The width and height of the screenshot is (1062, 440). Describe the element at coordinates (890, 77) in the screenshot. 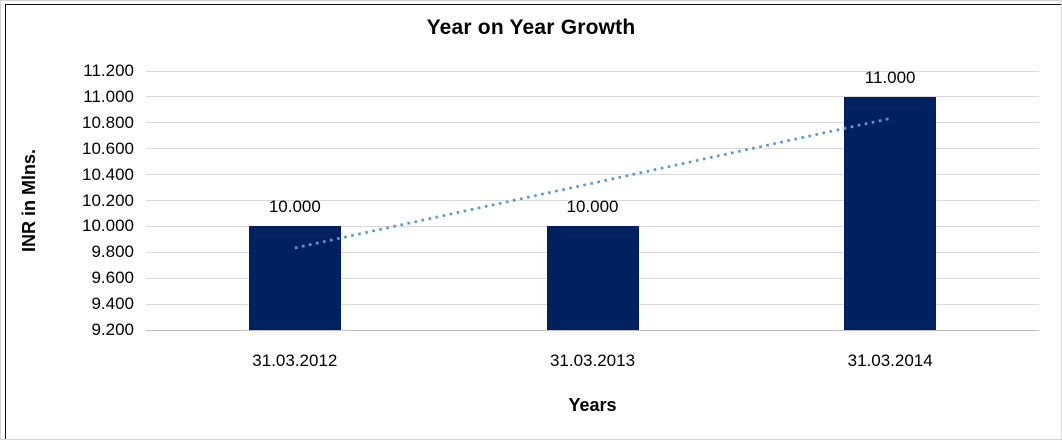

I see `bar-value-label: 11.000` at that location.